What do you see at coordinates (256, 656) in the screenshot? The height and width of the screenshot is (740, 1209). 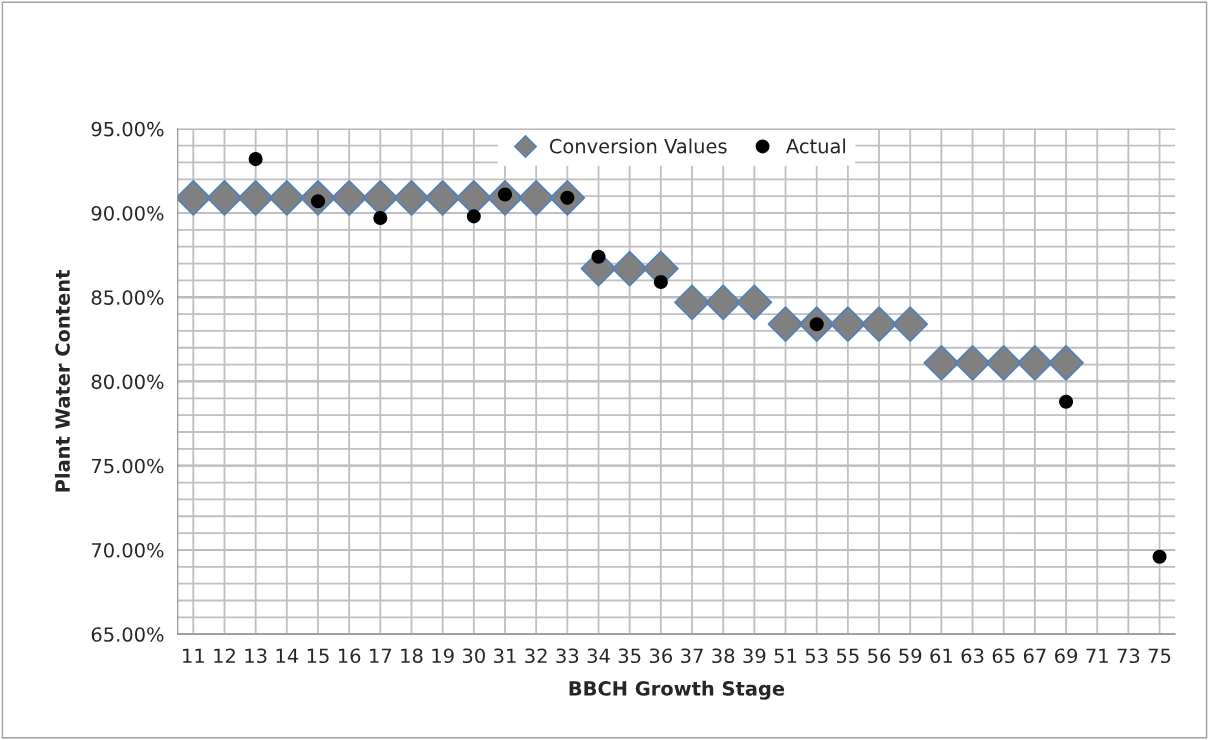 I see `x-tick-label: 13` at bounding box center [256, 656].